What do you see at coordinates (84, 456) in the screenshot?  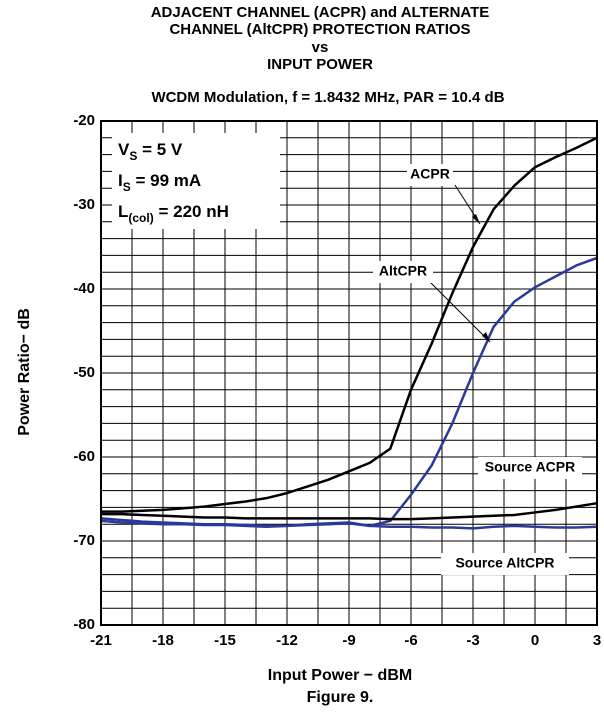 I see `y-tick-label: -60` at bounding box center [84, 456].